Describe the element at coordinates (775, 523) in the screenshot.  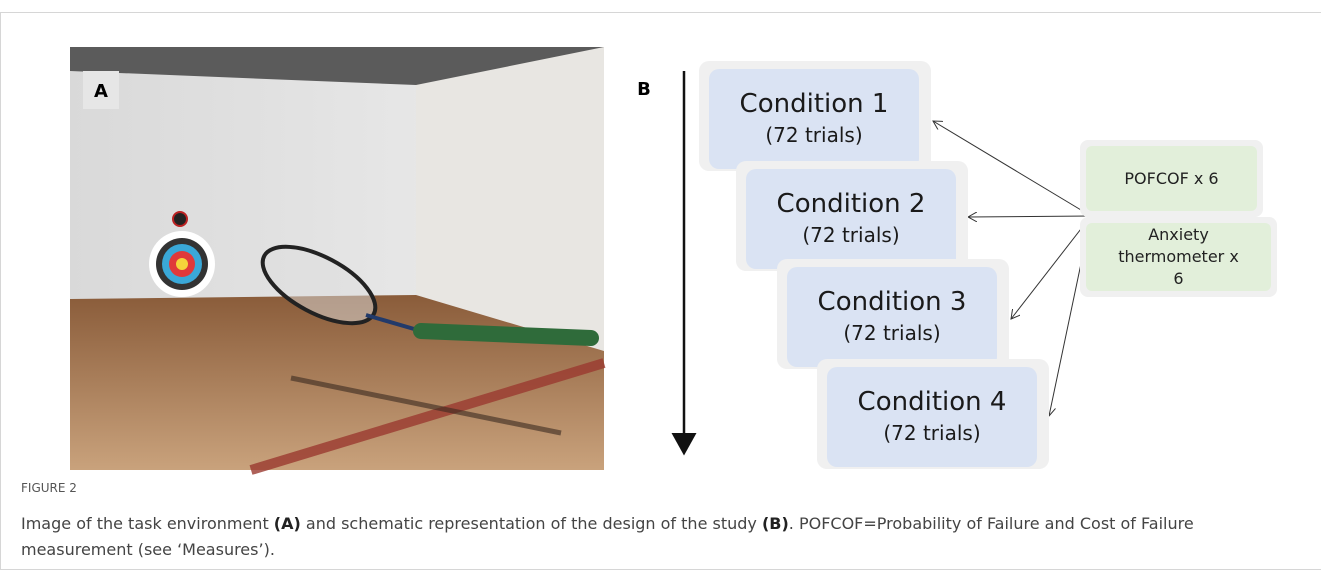
I see `caption-bold: (B)` at that location.